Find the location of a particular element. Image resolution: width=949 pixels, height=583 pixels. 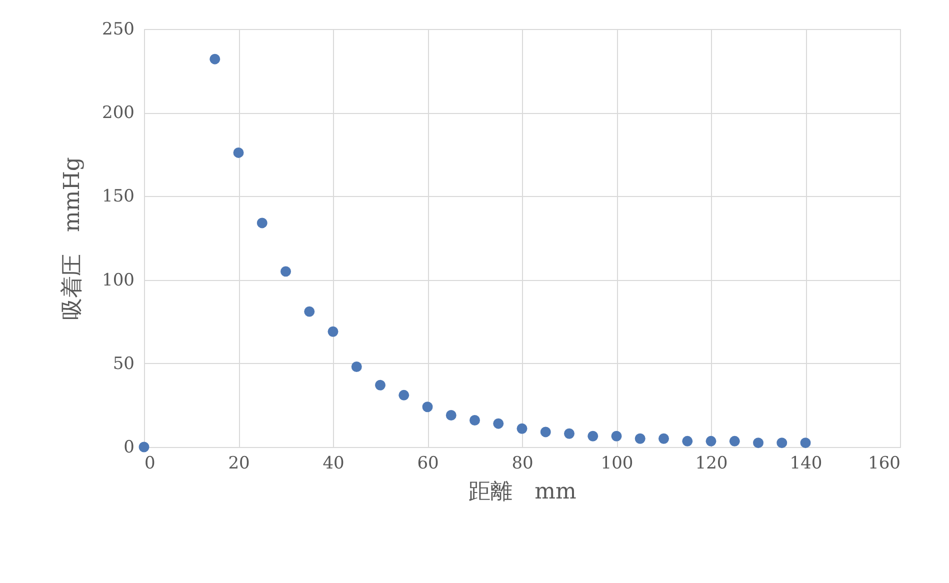

x-tick-label: 60 is located at coordinates (428, 464).